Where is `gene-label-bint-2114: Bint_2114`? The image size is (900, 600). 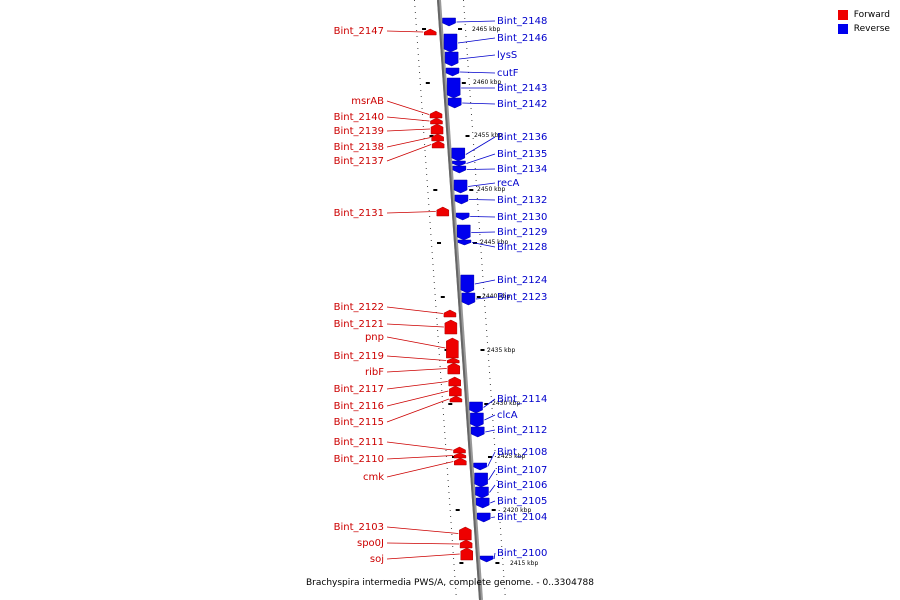
gene-label-bint-2114: Bint_2114 is located at coordinates (522, 399).